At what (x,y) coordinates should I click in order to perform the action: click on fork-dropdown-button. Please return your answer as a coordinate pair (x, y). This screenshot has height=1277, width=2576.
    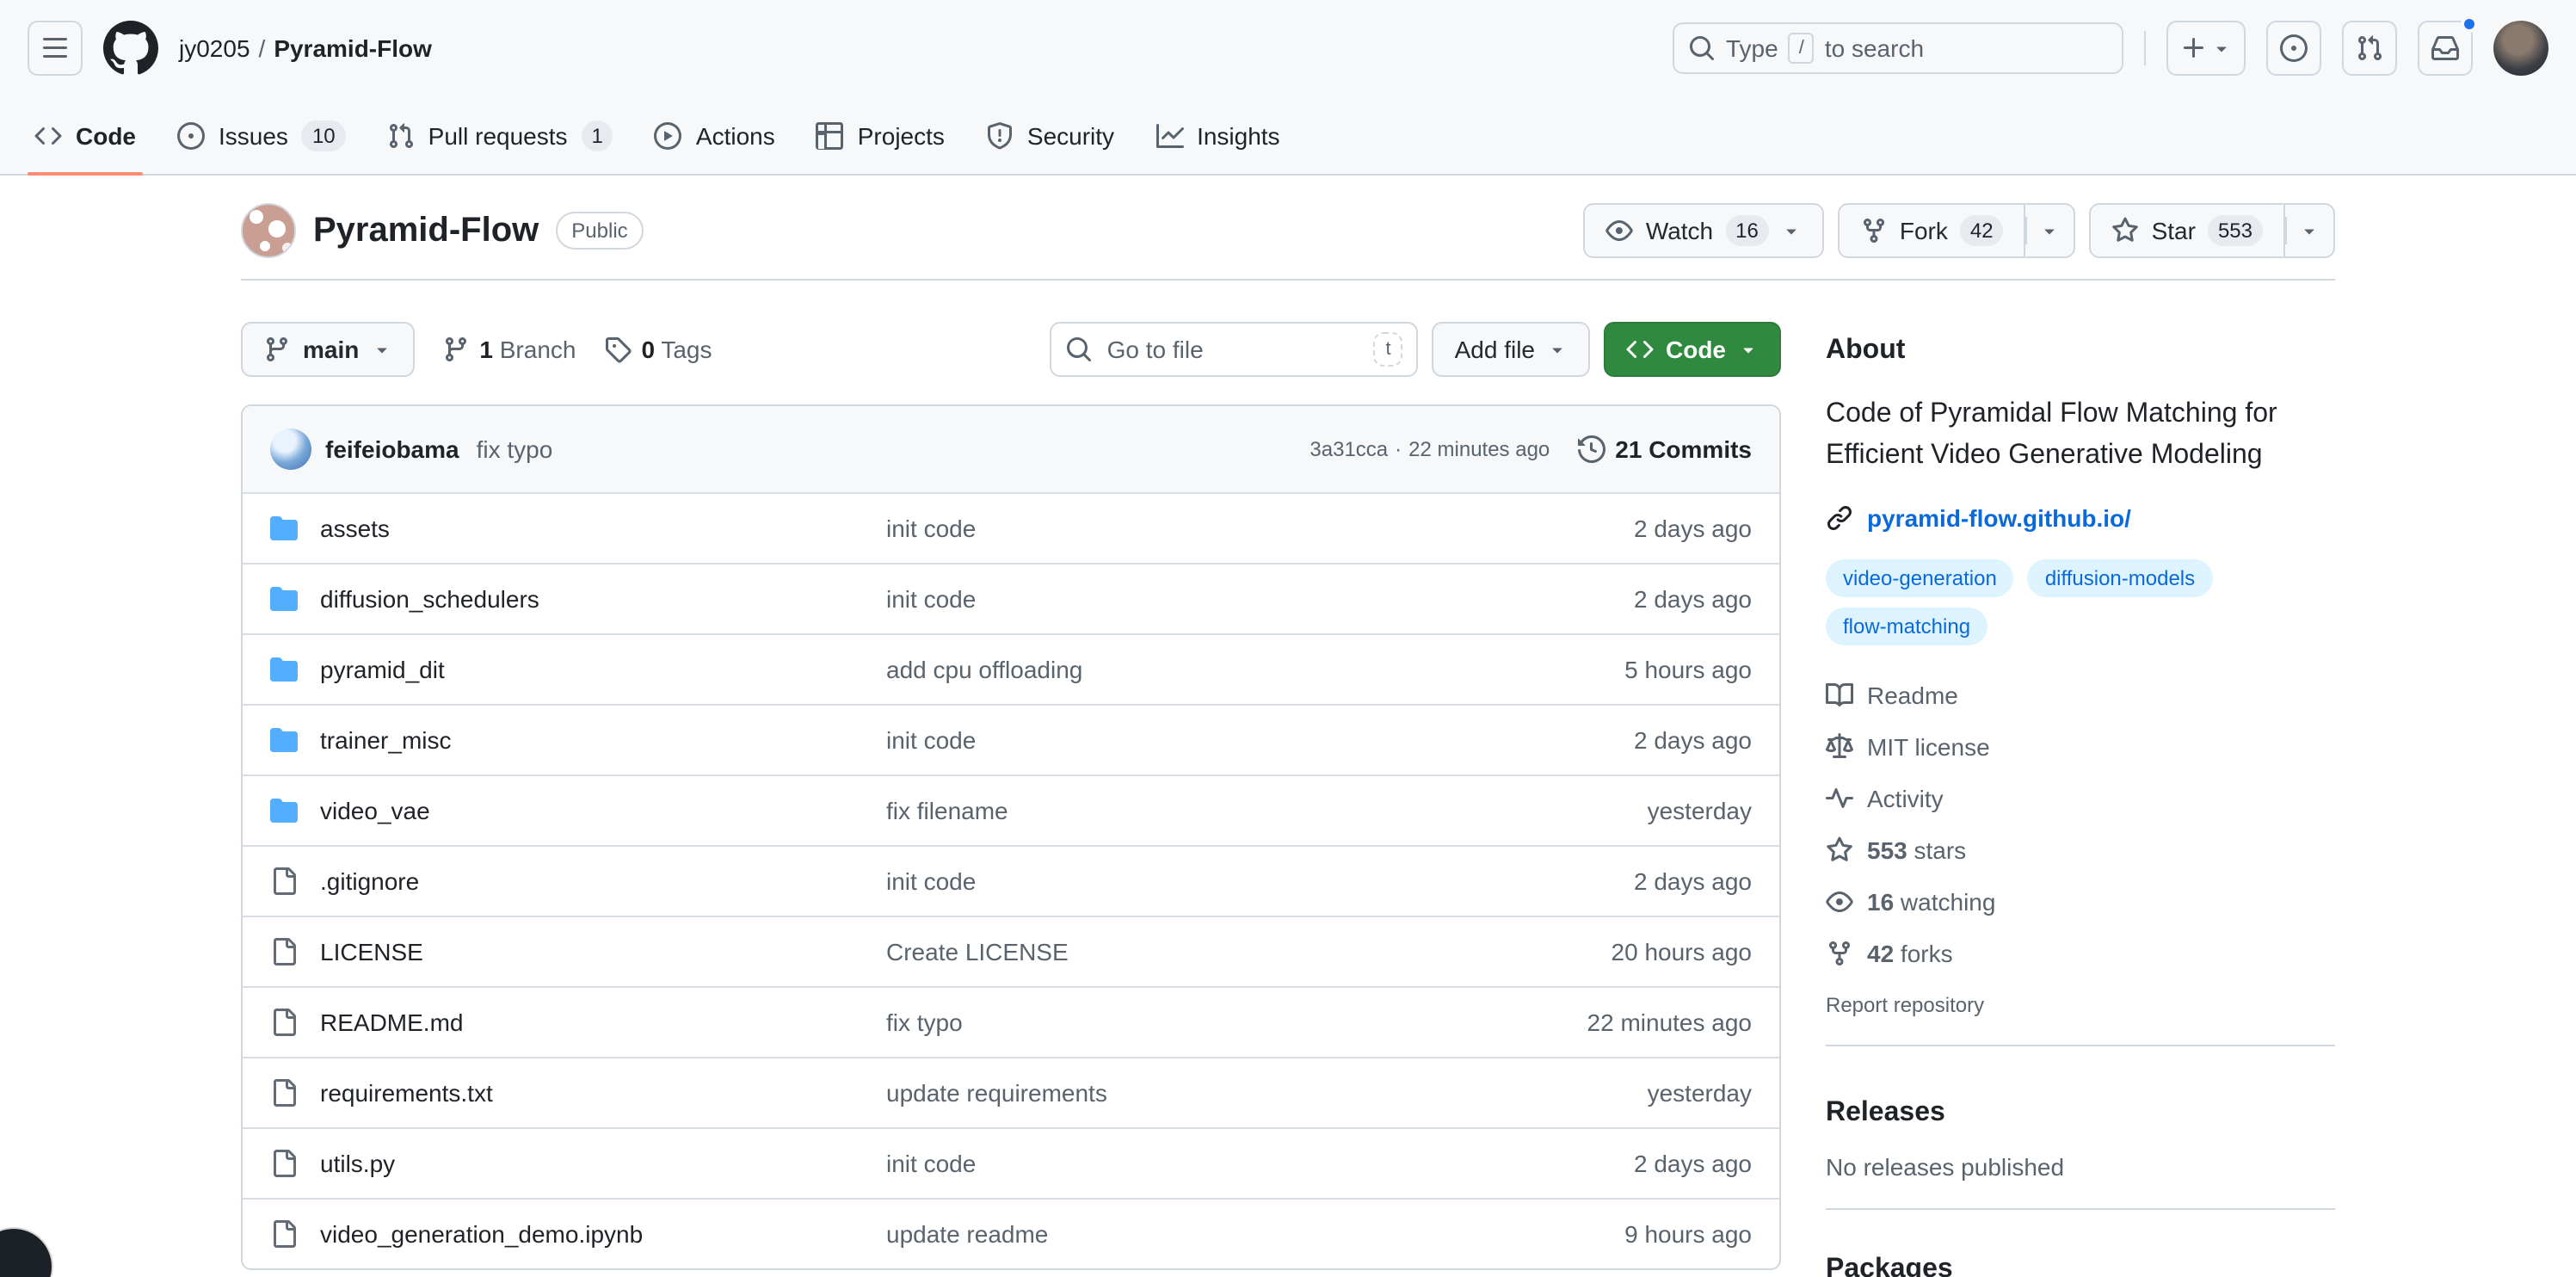
    Looking at the image, I should click on (2050, 230).